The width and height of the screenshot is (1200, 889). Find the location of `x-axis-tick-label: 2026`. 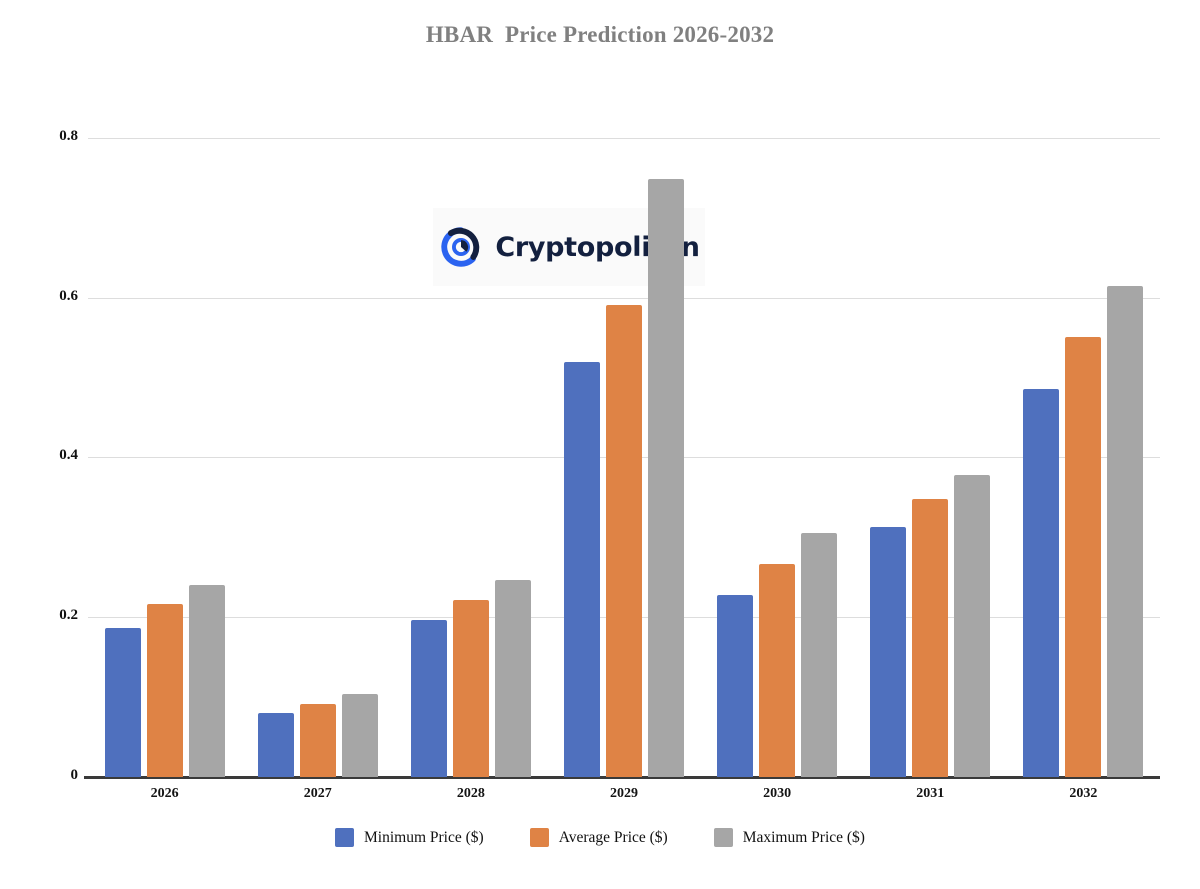

x-axis-tick-label: 2026 is located at coordinates (164, 793).